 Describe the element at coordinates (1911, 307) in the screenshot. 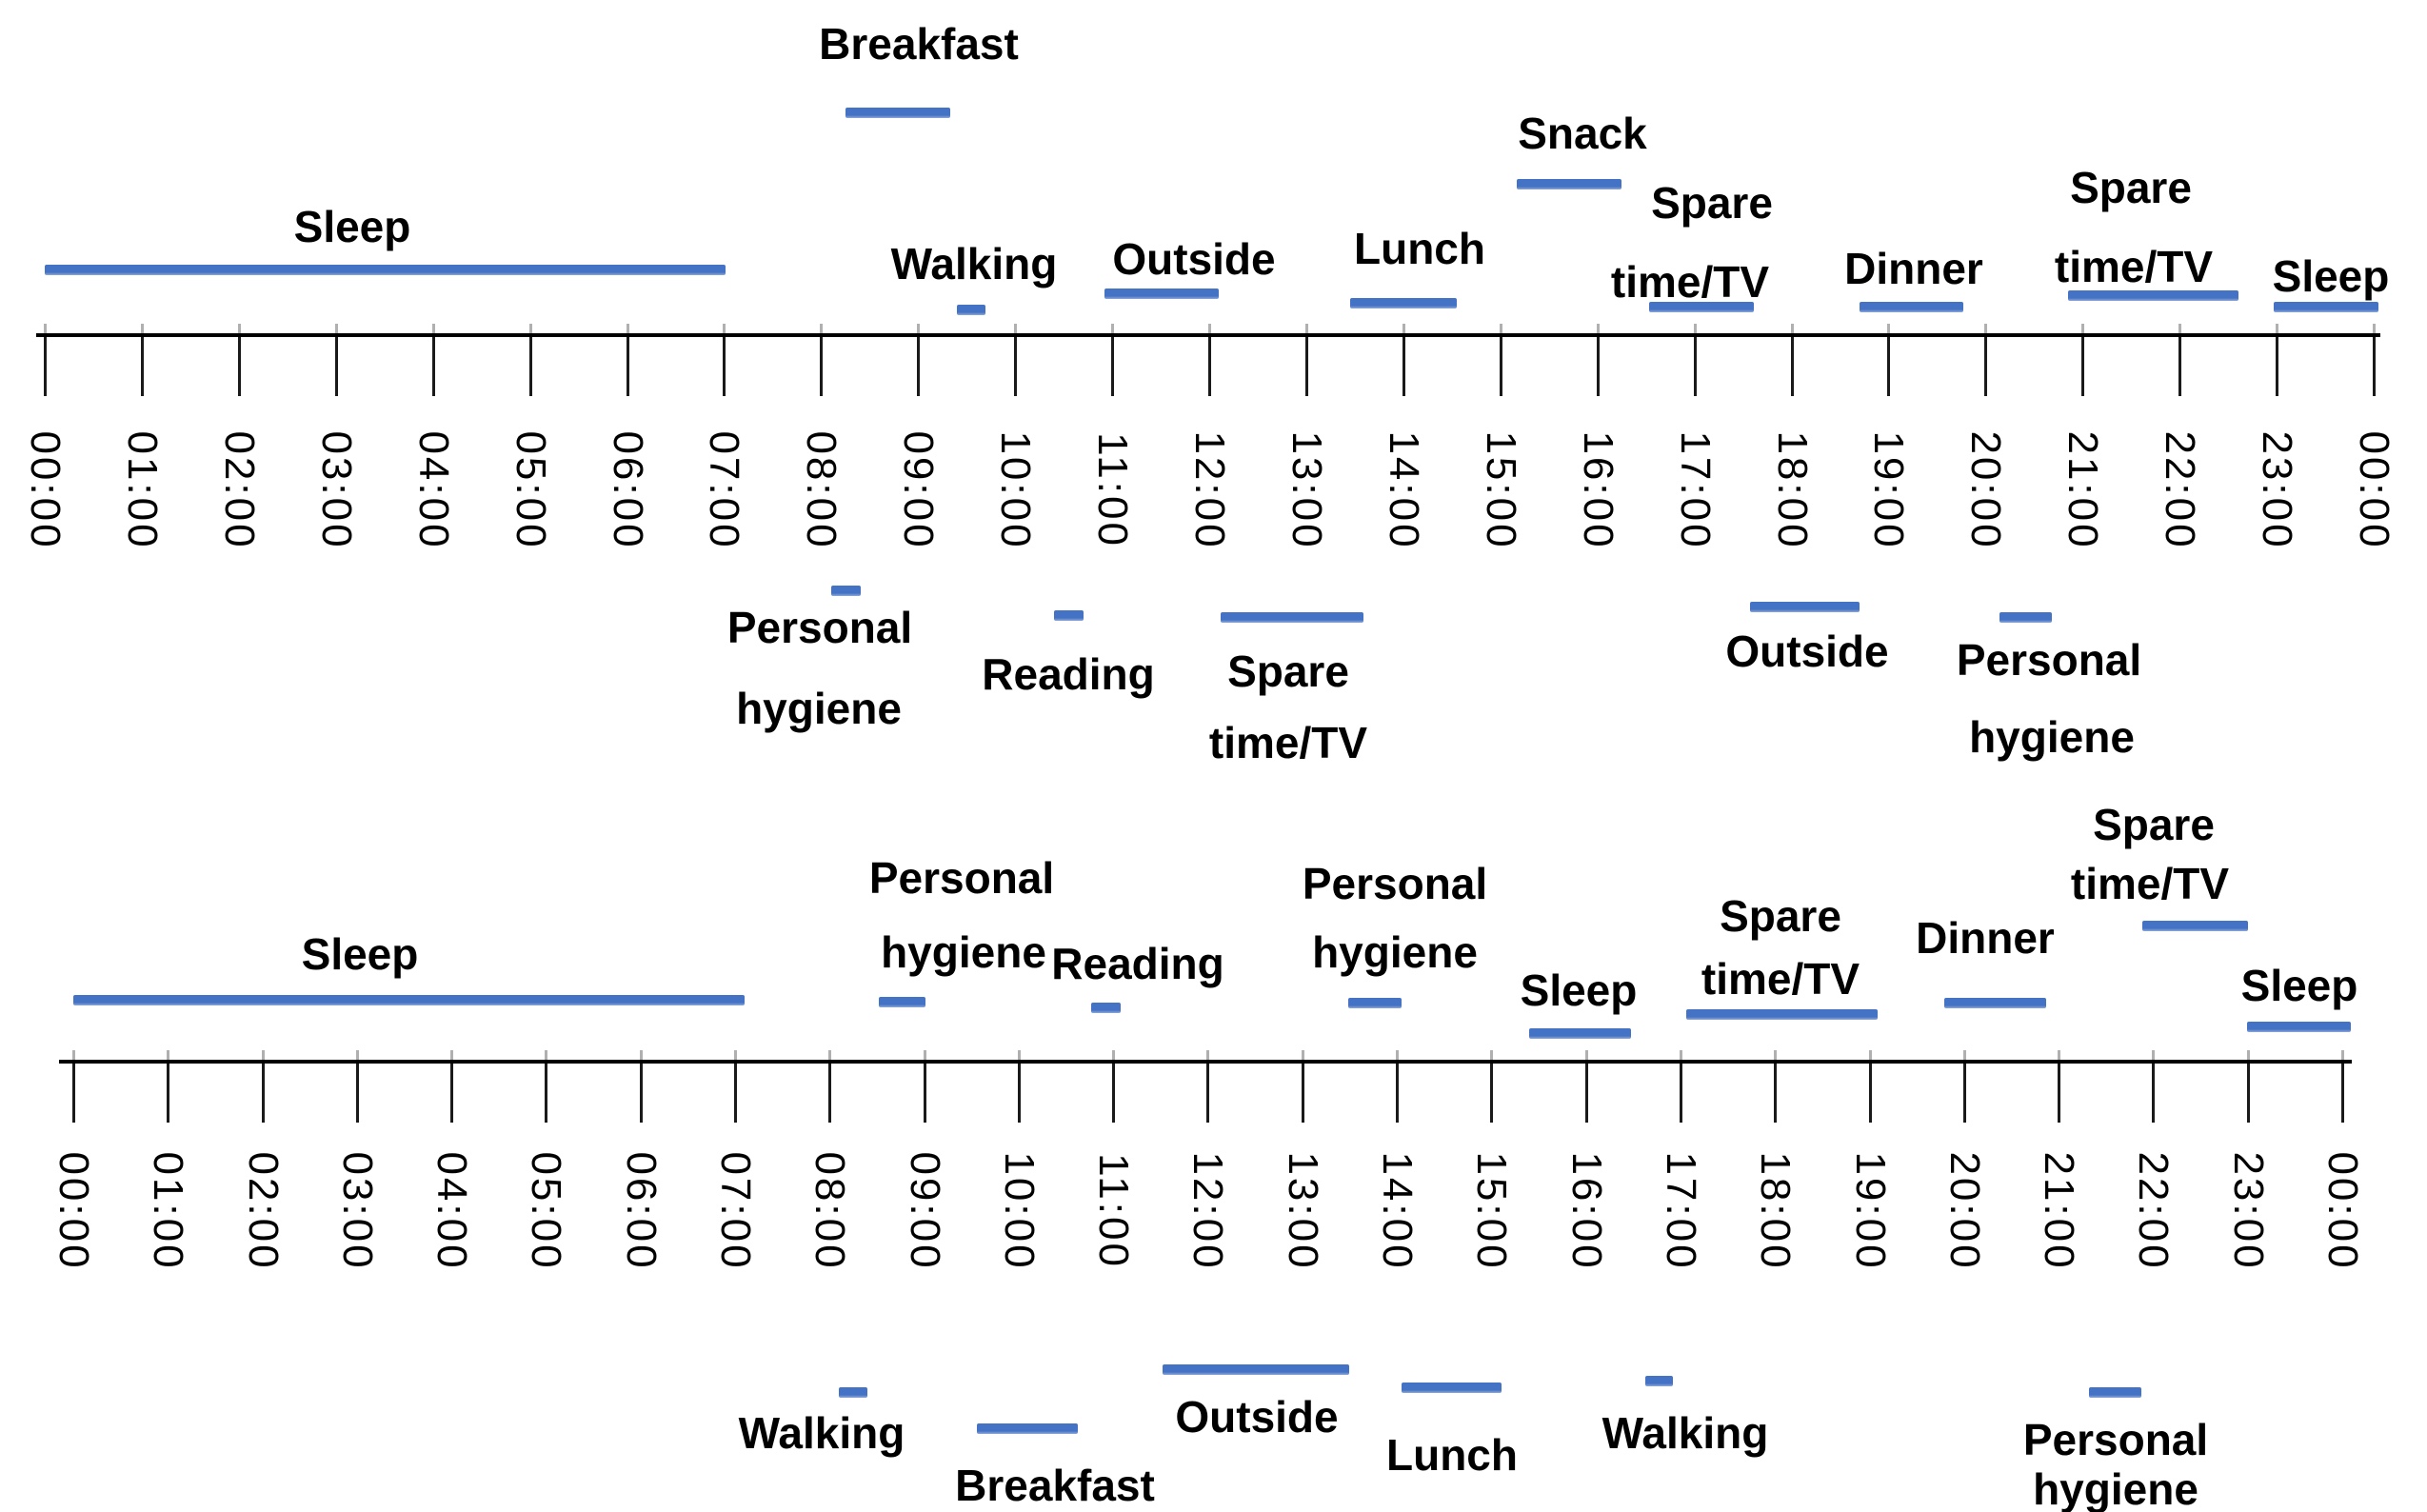

I see `activity-bar-dinner` at that location.